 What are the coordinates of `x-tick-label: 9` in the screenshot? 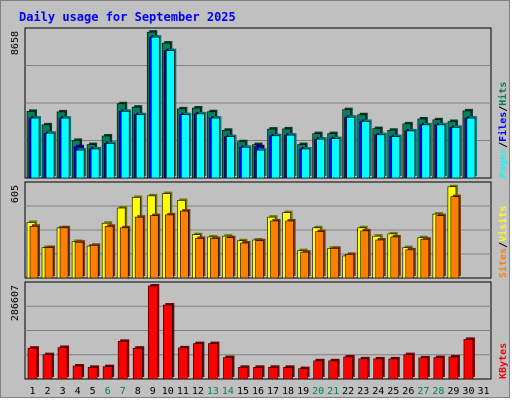 It's located at (153, 391).